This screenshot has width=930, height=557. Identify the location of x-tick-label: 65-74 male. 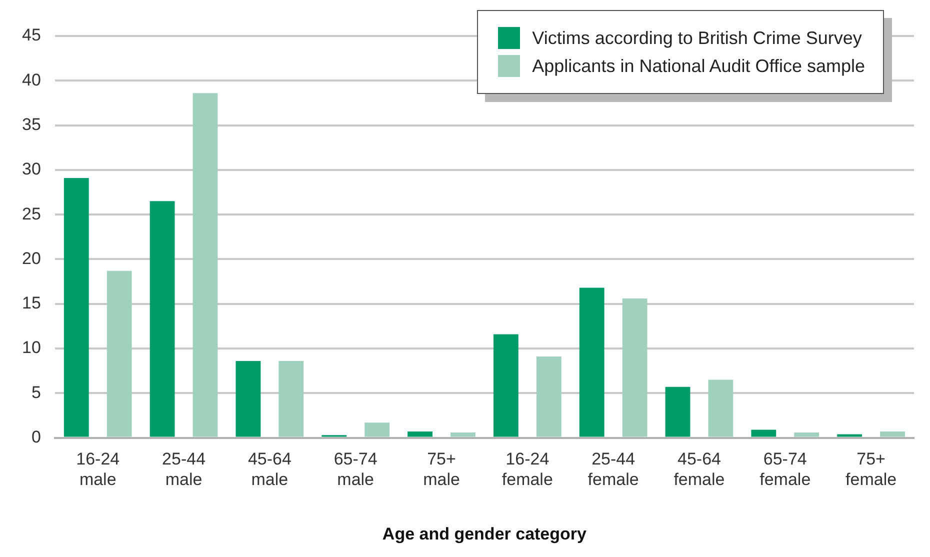
(356, 470).